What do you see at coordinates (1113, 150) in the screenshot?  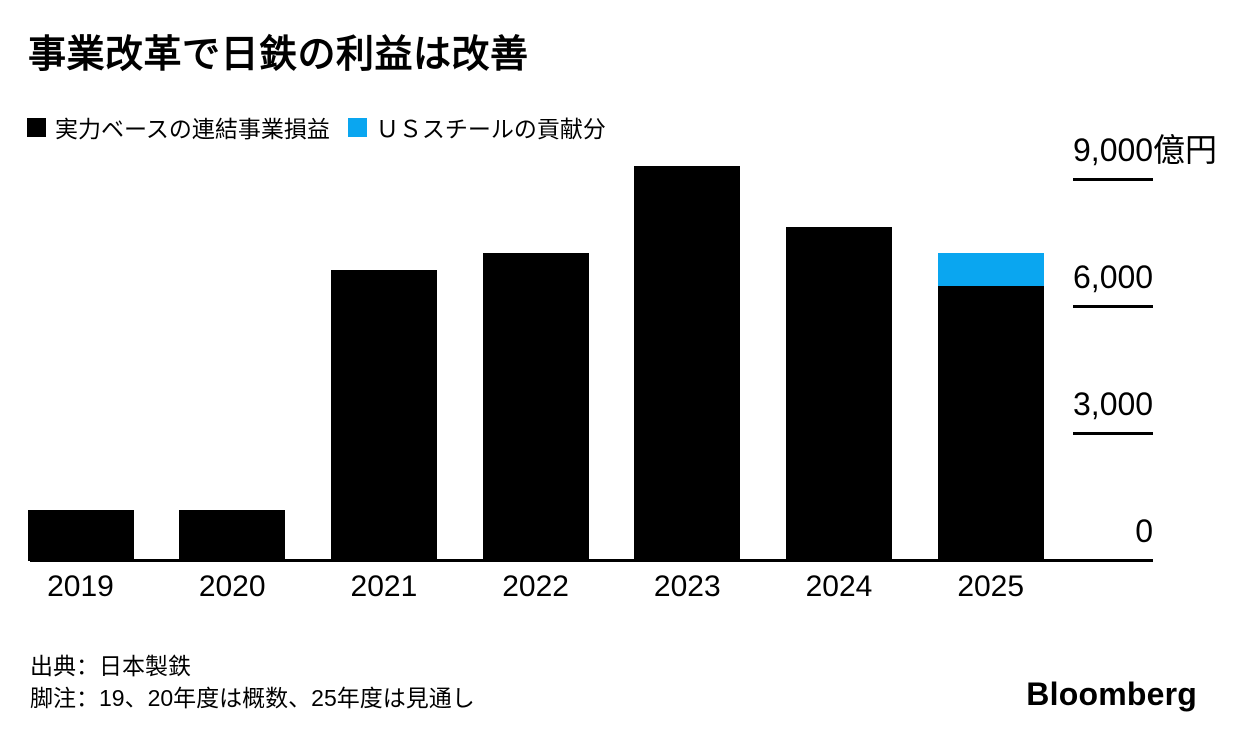 I see `y-axis-label-number: 9,000` at bounding box center [1113, 150].